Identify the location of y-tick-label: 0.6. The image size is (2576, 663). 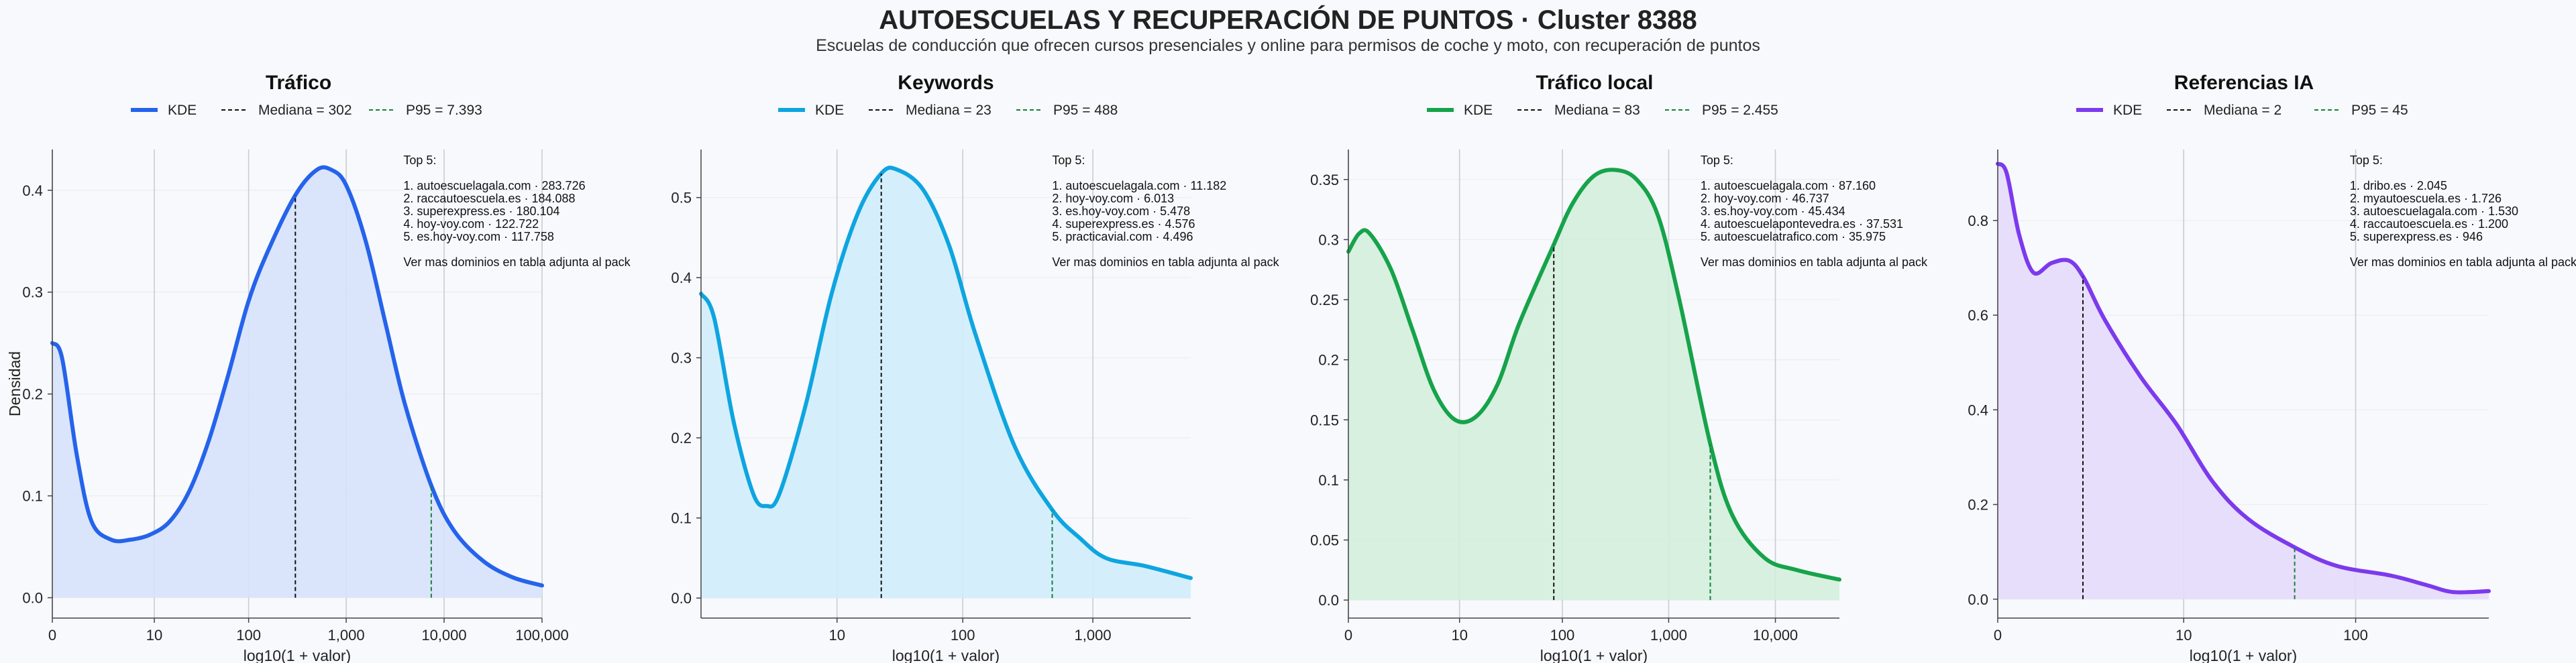
(1978, 315).